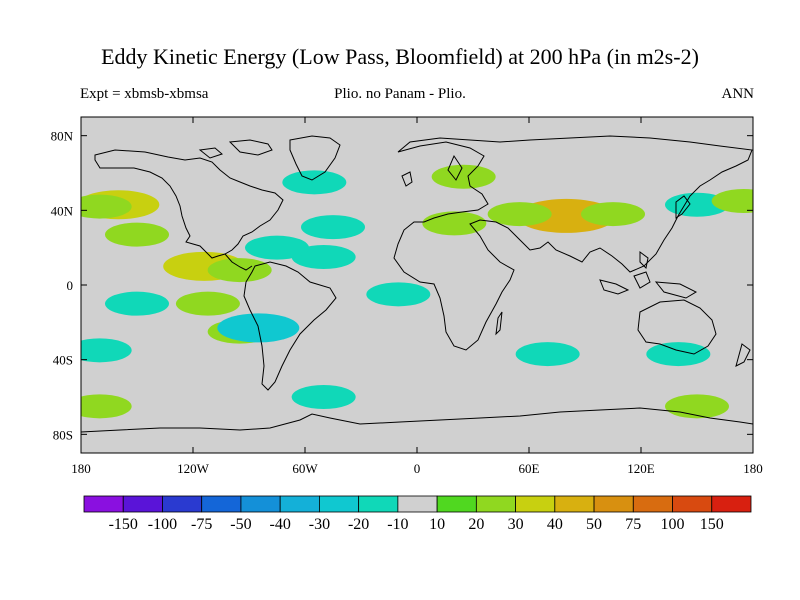  I want to click on x-tick-label: 0, so click(417, 468).